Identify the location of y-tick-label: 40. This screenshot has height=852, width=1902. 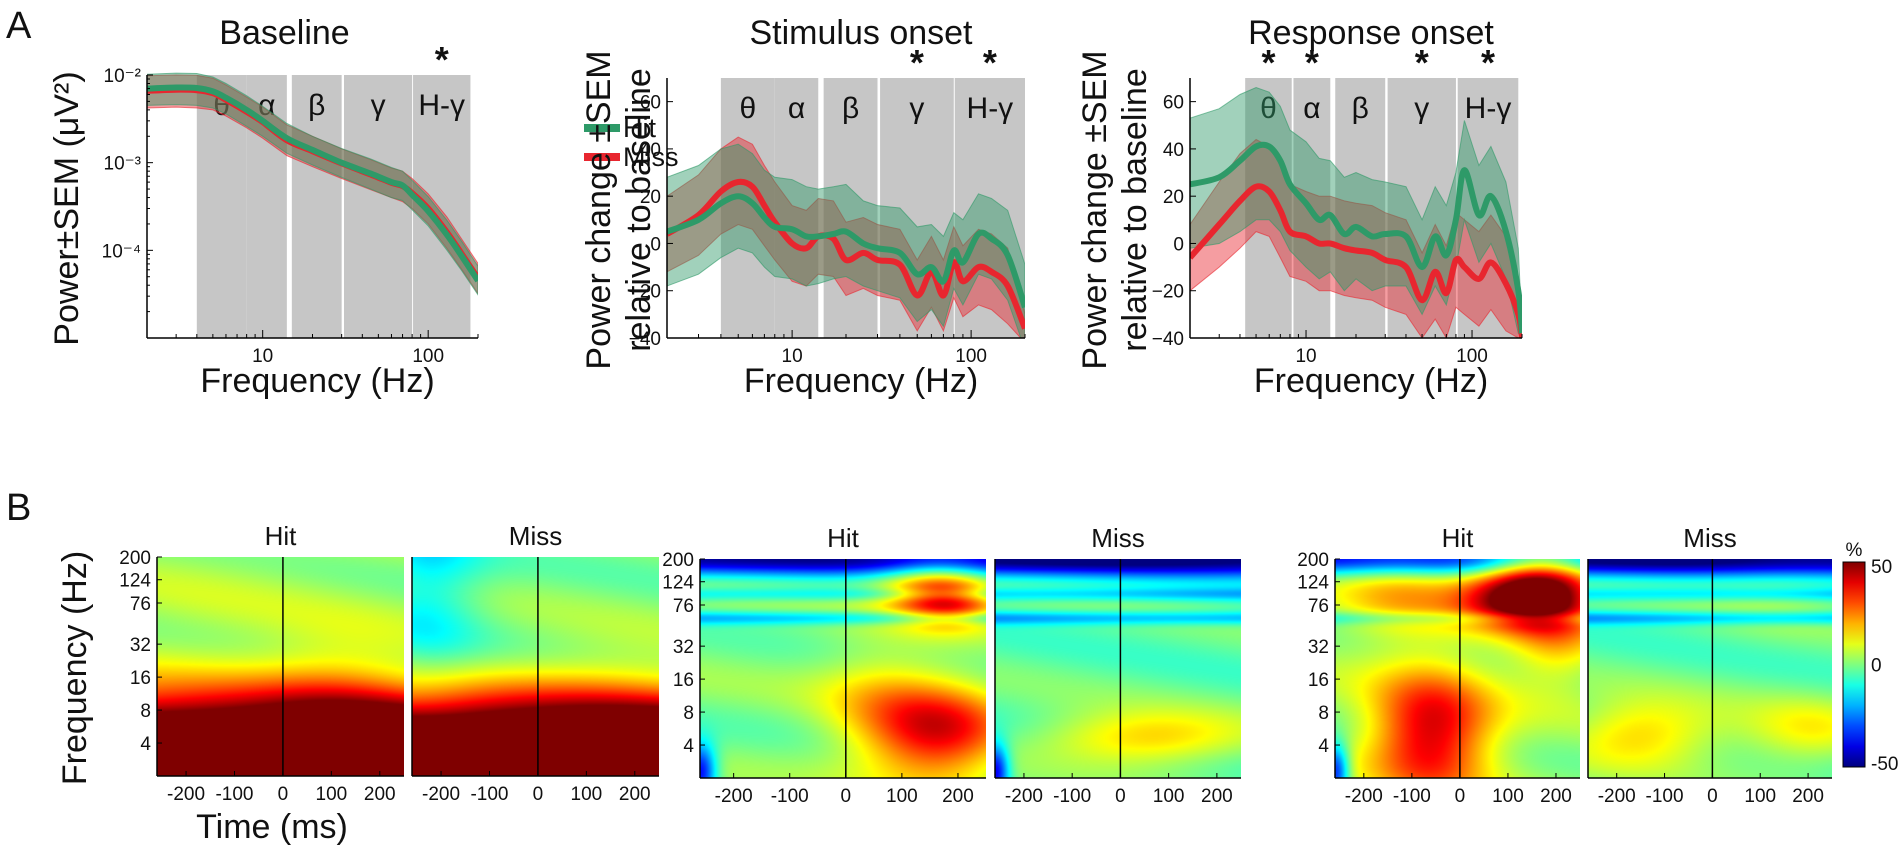
(1173, 150).